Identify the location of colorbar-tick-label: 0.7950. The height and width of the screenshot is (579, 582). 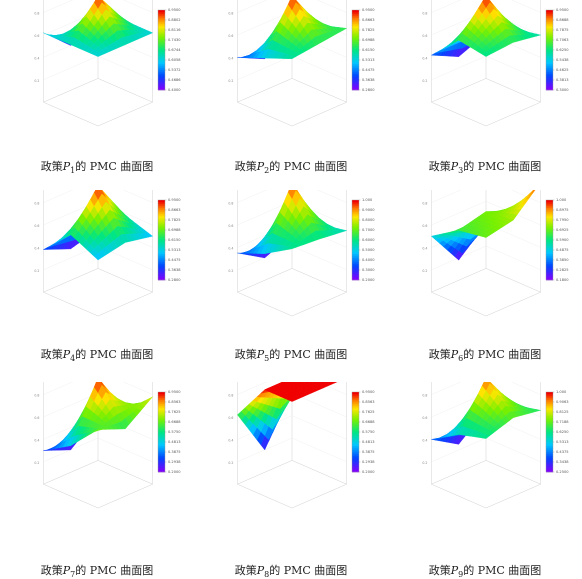
(562, 220).